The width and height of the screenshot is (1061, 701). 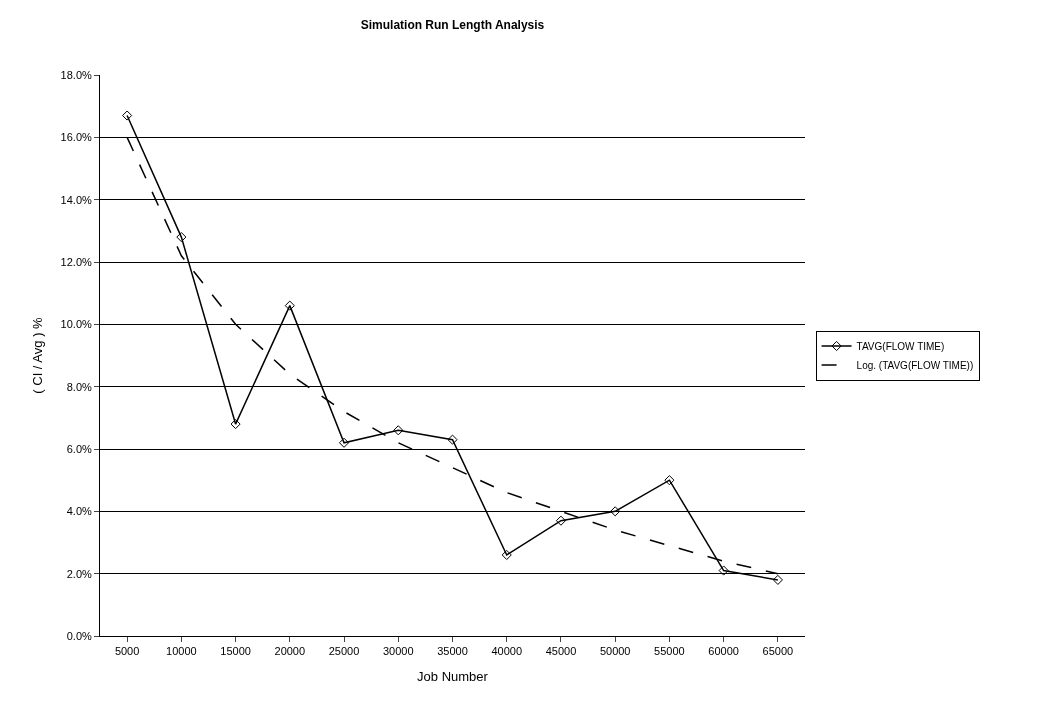 I want to click on x-tick-label: 25000, so click(x=344, y=651).